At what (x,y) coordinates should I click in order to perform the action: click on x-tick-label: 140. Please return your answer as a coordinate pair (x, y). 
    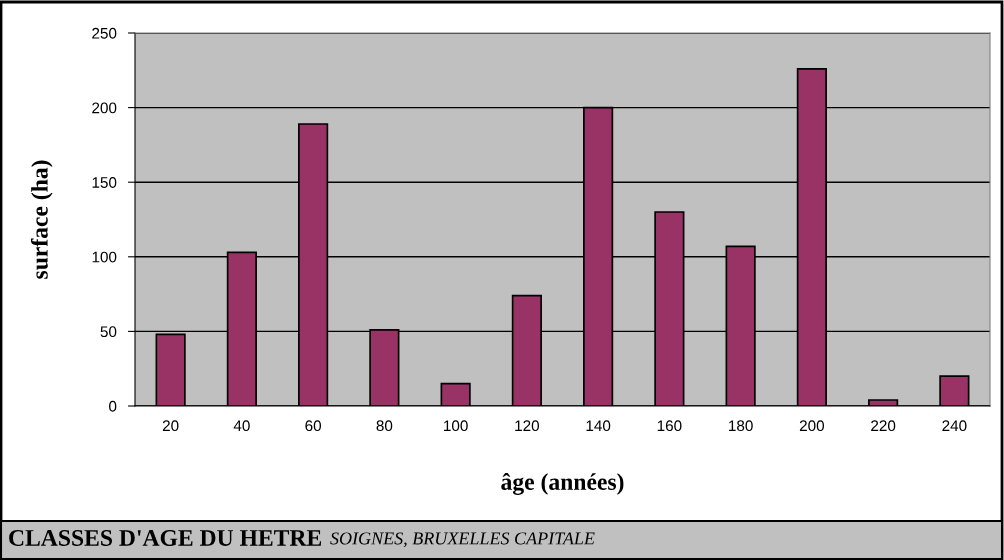
    Looking at the image, I should click on (598, 426).